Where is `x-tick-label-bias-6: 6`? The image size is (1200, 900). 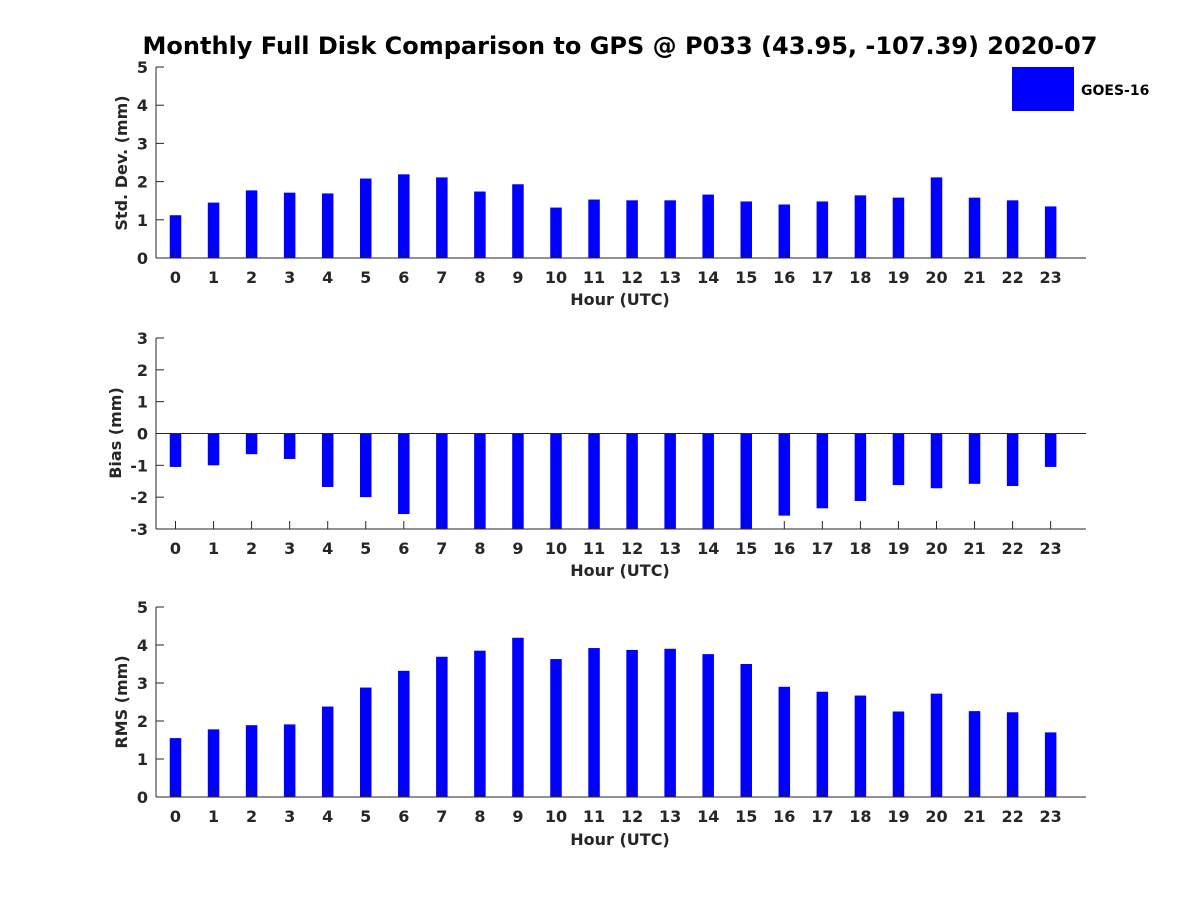
x-tick-label-bias-6: 6 is located at coordinates (403, 548).